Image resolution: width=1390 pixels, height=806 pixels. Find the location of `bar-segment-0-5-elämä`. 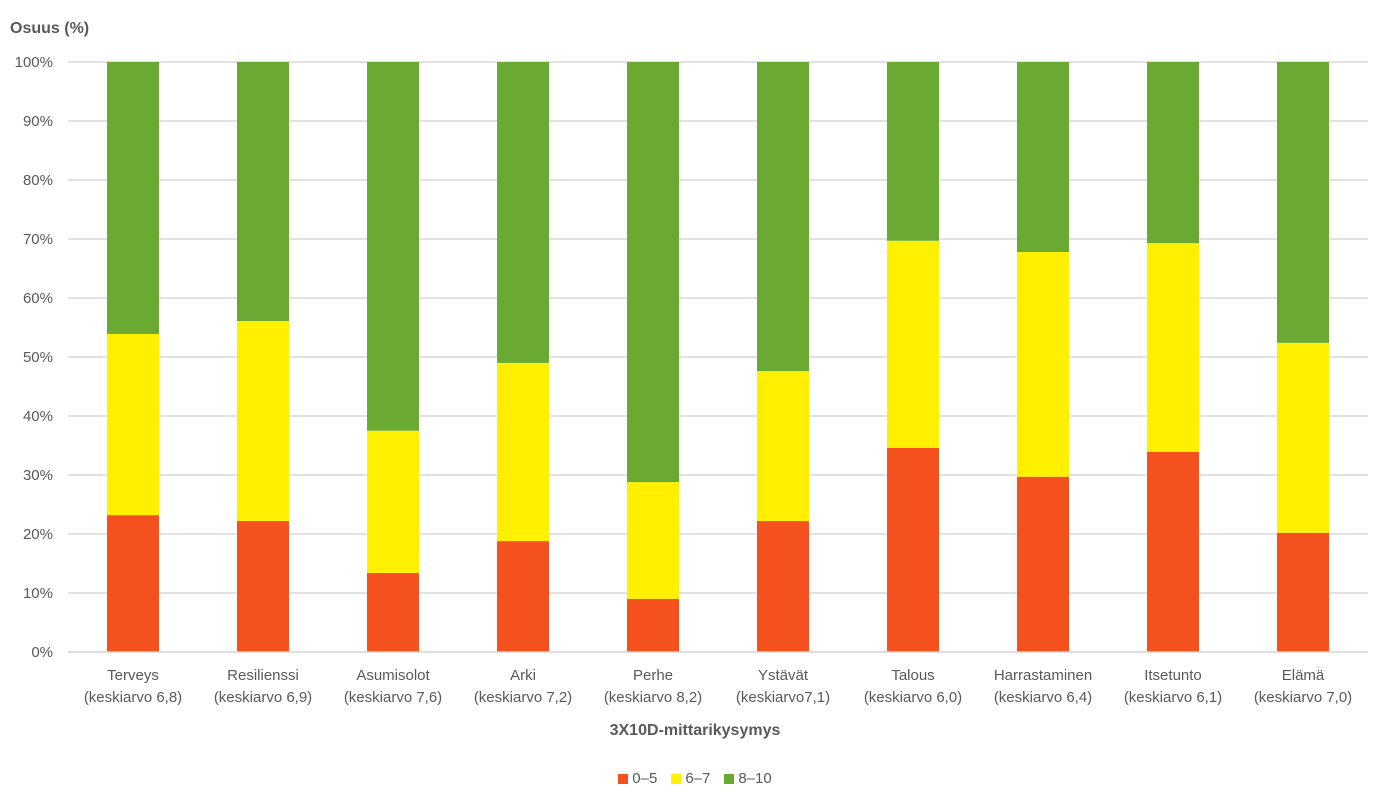

bar-segment-0-5-elämä is located at coordinates (1303, 592).